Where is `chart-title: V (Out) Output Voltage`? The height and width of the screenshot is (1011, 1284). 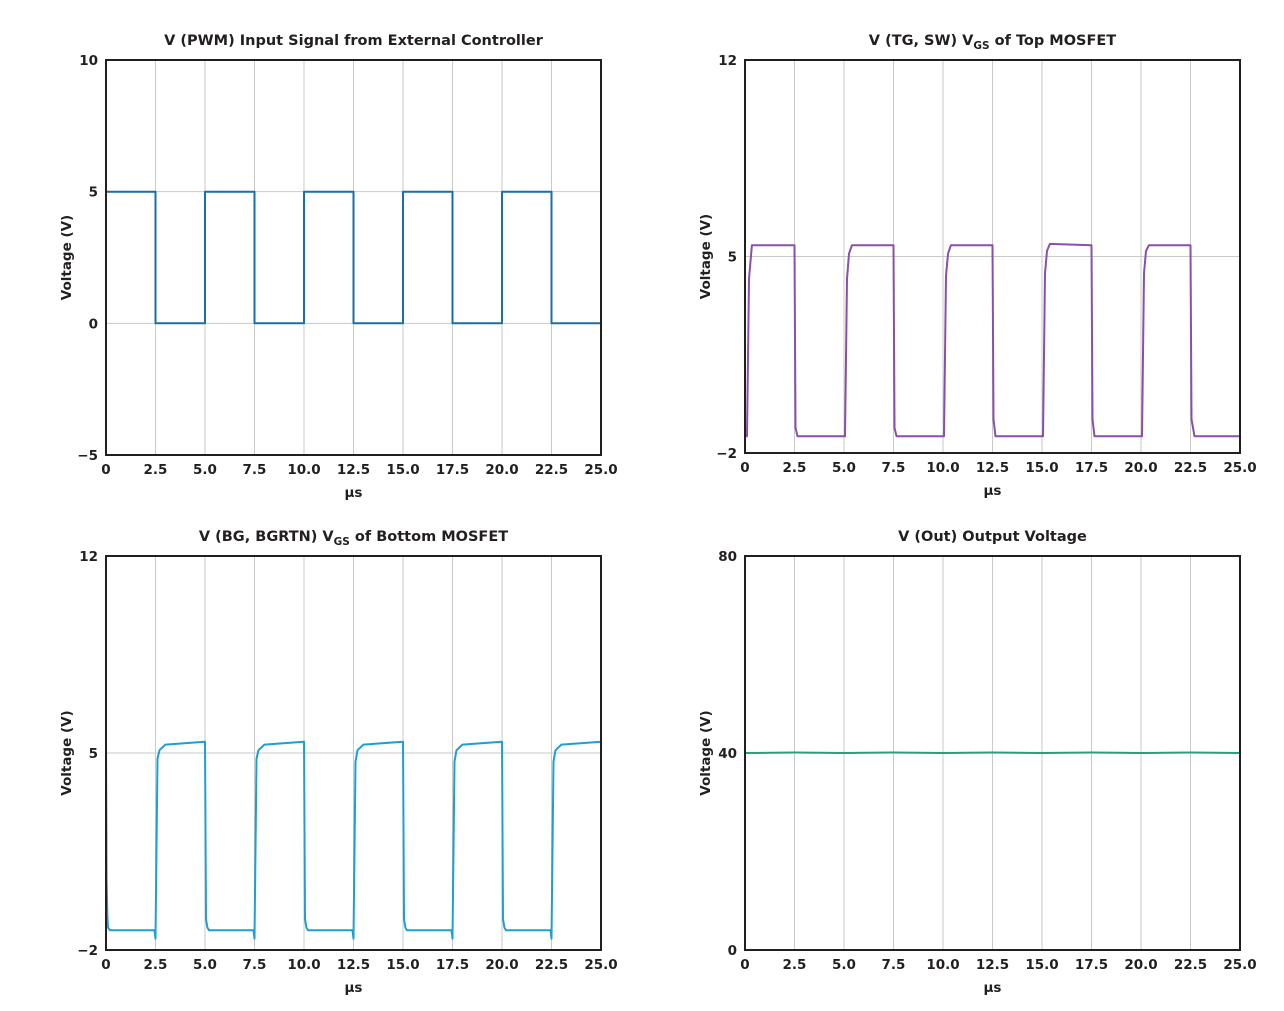 chart-title: V (Out) Output Voltage is located at coordinates (992, 537).